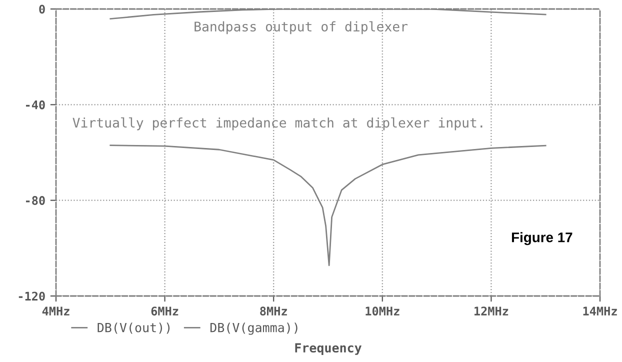 This screenshot has height=362, width=622. I want to click on annotation: Bandpass output of diplexer, so click(301, 27).